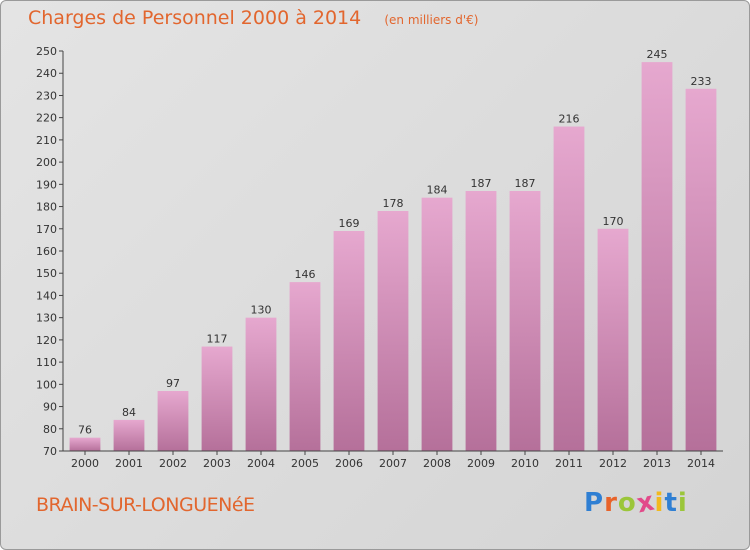  Describe the element at coordinates (393, 463) in the screenshot. I see `x-tick-label: 2007` at that location.